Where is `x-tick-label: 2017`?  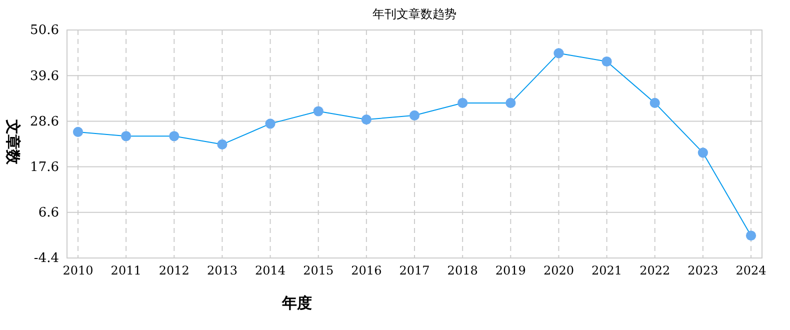 x-tick-label: 2017 is located at coordinates (414, 271).